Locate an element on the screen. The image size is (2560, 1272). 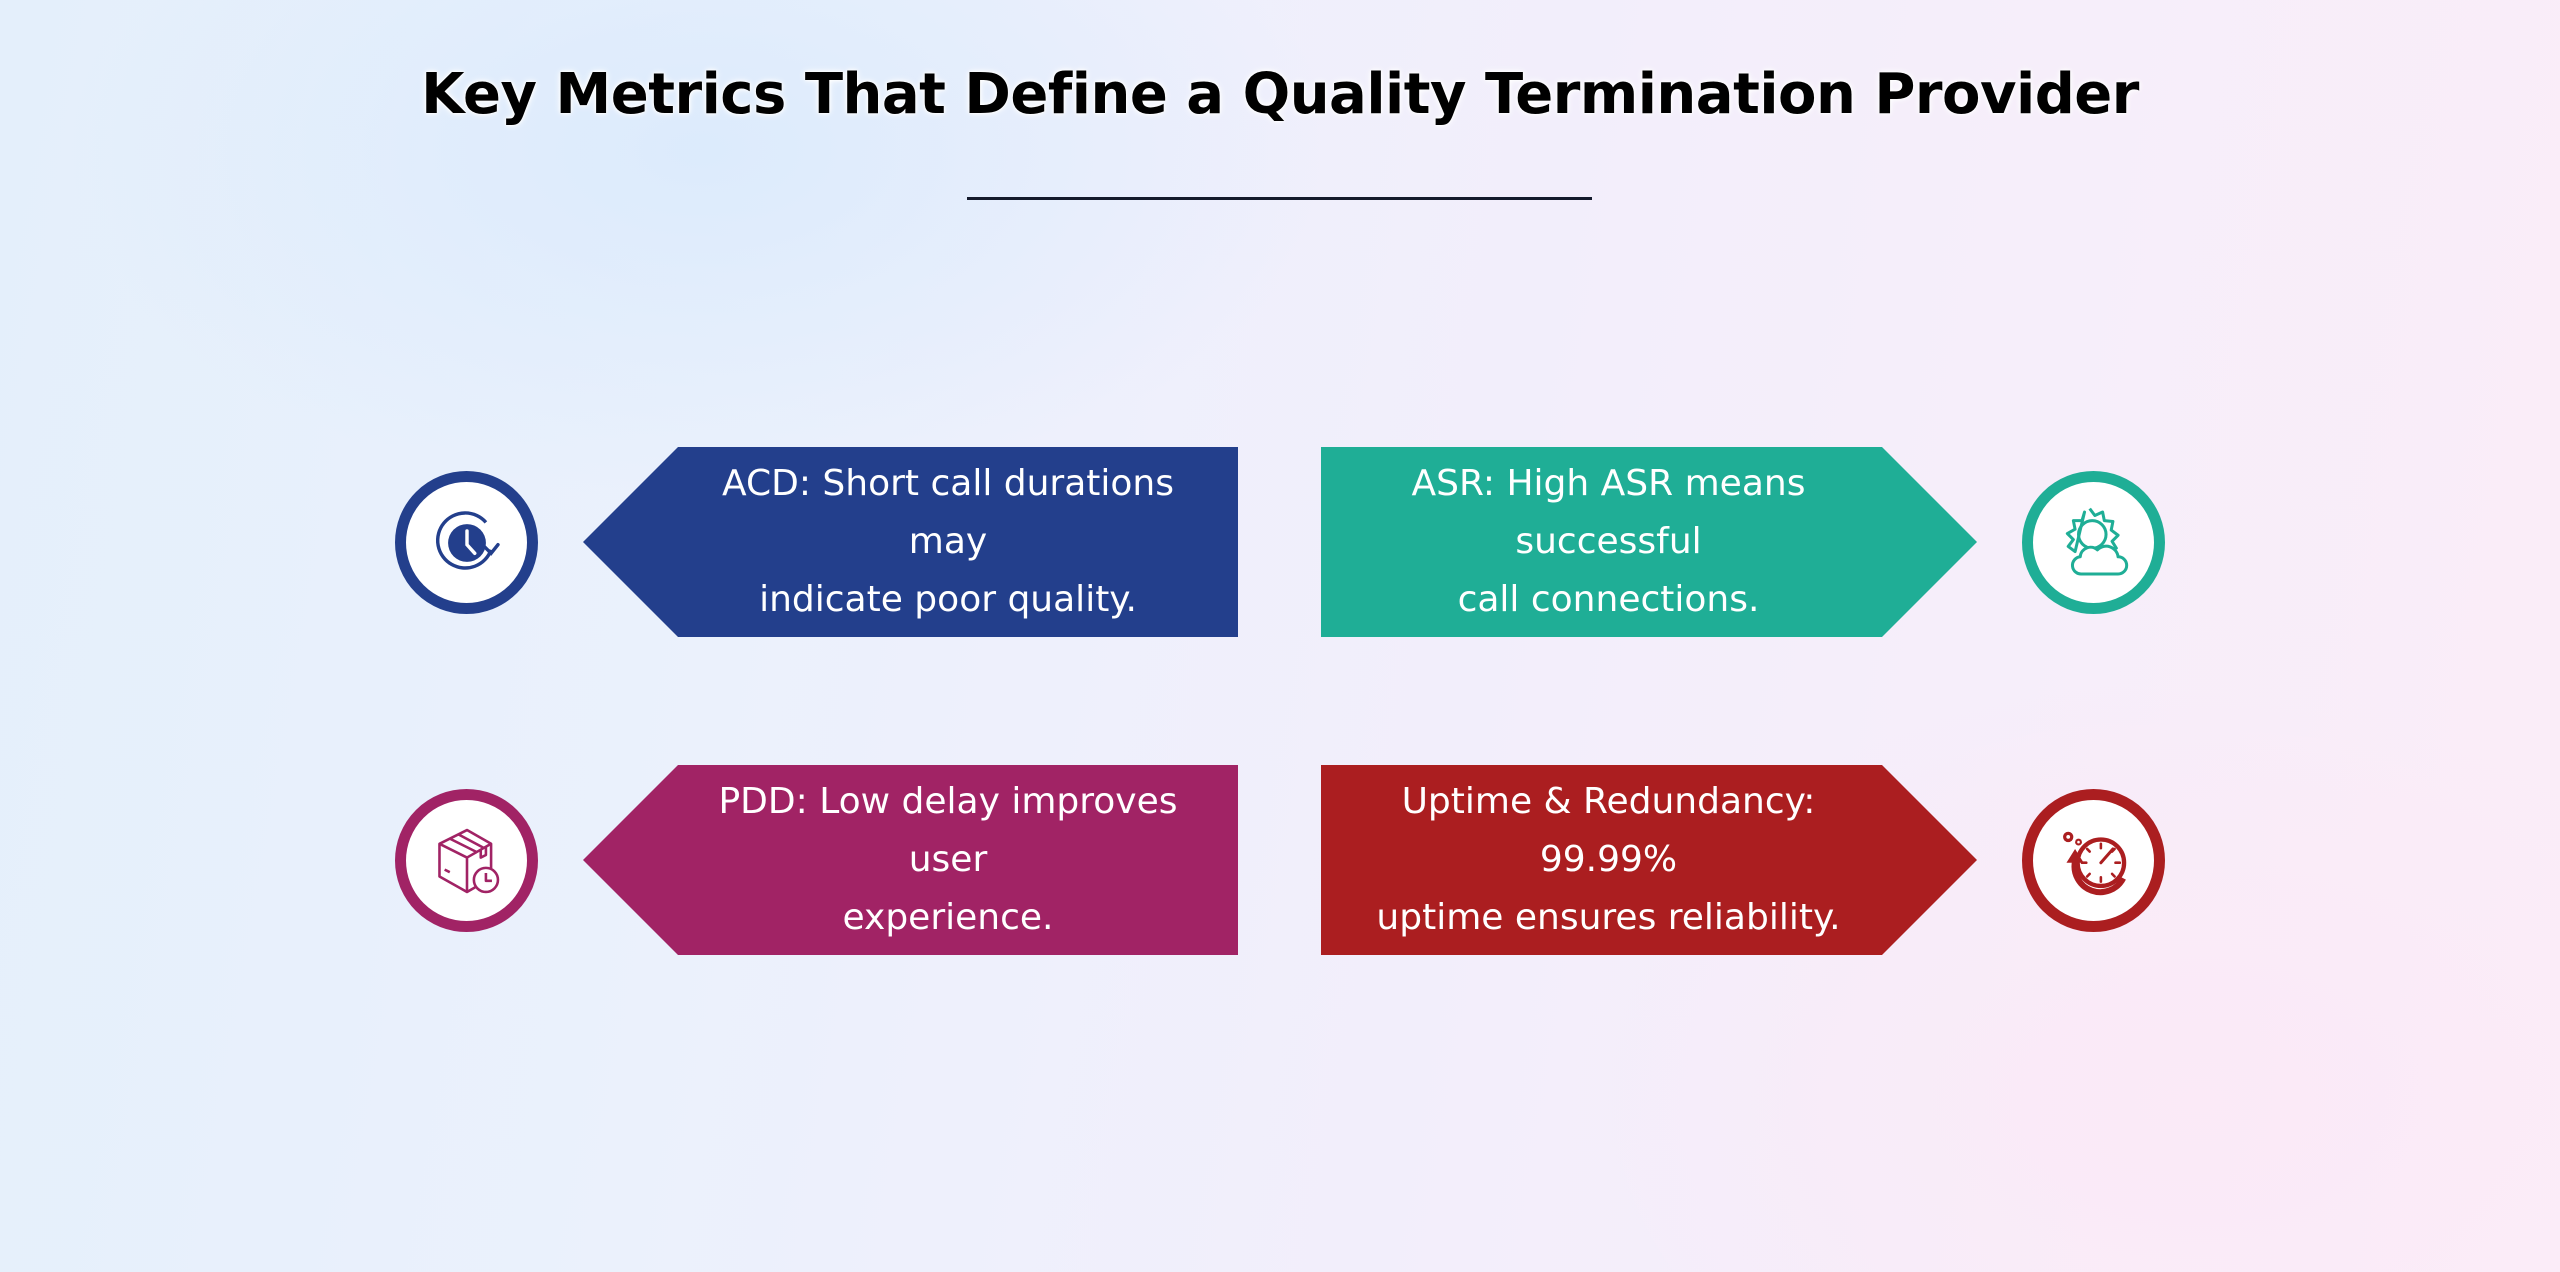
clock-refresh-icon is located at coordinates (467, 540).